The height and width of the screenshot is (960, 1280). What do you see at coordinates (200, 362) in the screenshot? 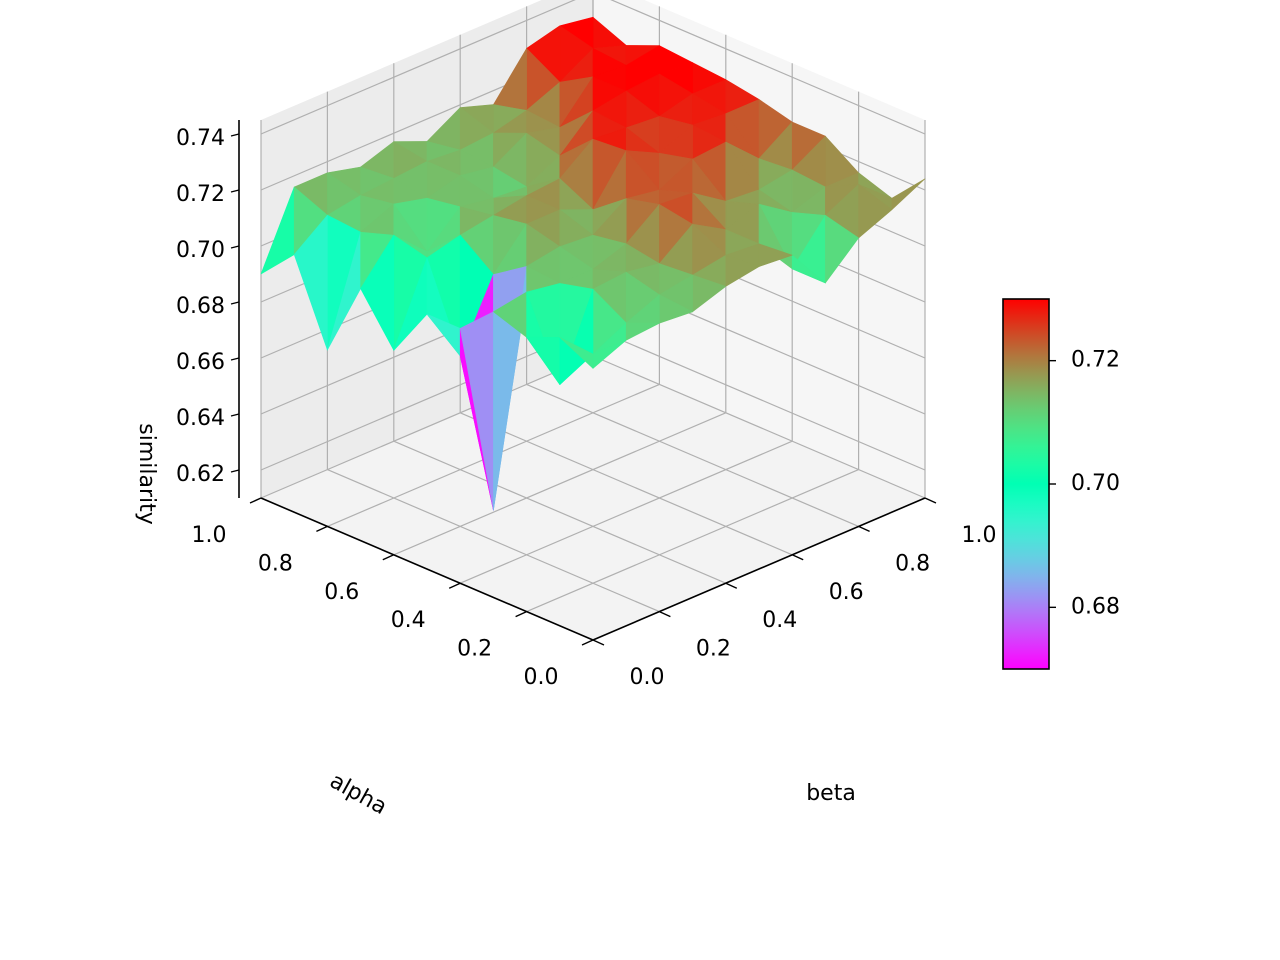
I see `similarity-tick-label: 0.66` at bounding box center [200, 362].